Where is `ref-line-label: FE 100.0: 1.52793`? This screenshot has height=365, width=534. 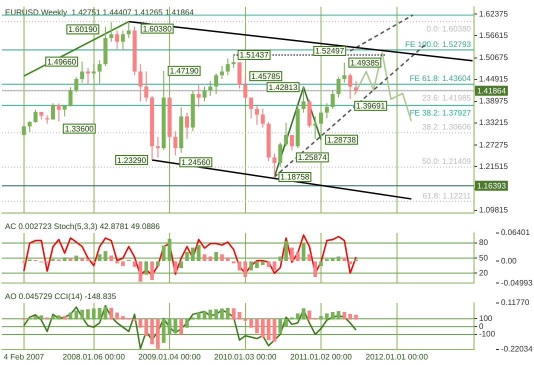 ref-line-label: FE 100.0: 1.52793 is located at coordinates (438, 44).